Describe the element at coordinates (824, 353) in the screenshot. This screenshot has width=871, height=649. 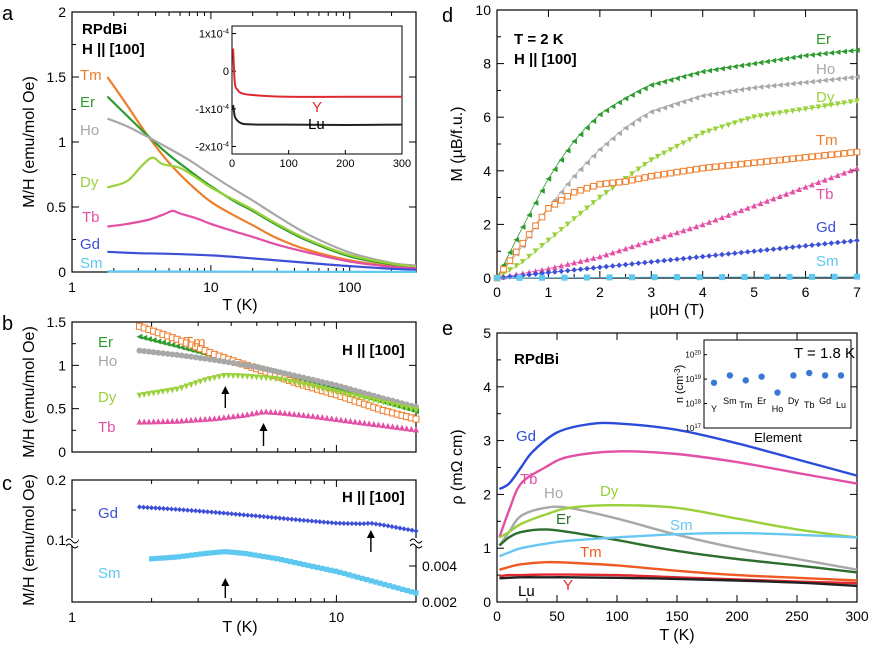
I see `inset-title: T = 1.8 K` at that location.